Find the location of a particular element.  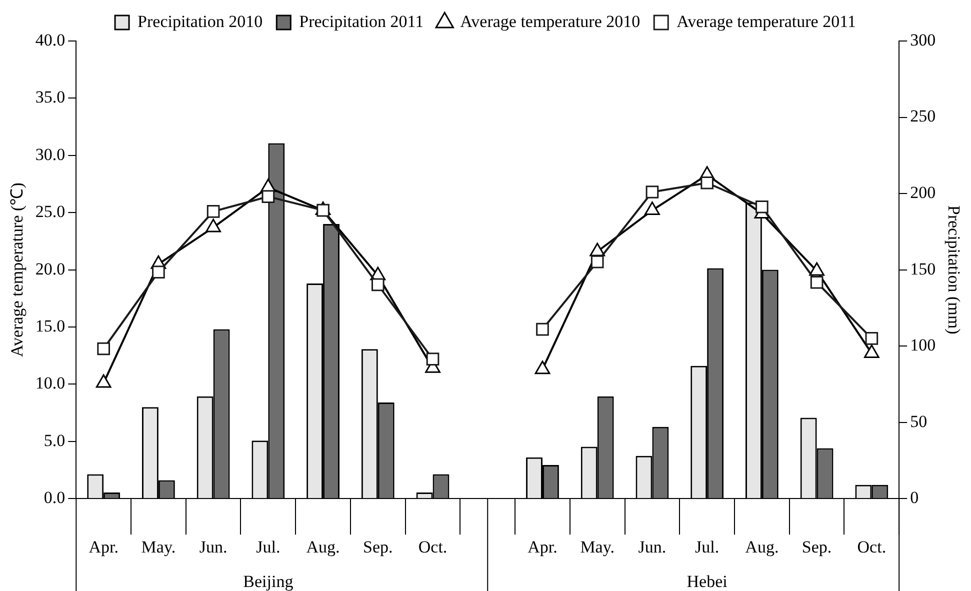

text: Beijing is located at coordinates (268, 581).